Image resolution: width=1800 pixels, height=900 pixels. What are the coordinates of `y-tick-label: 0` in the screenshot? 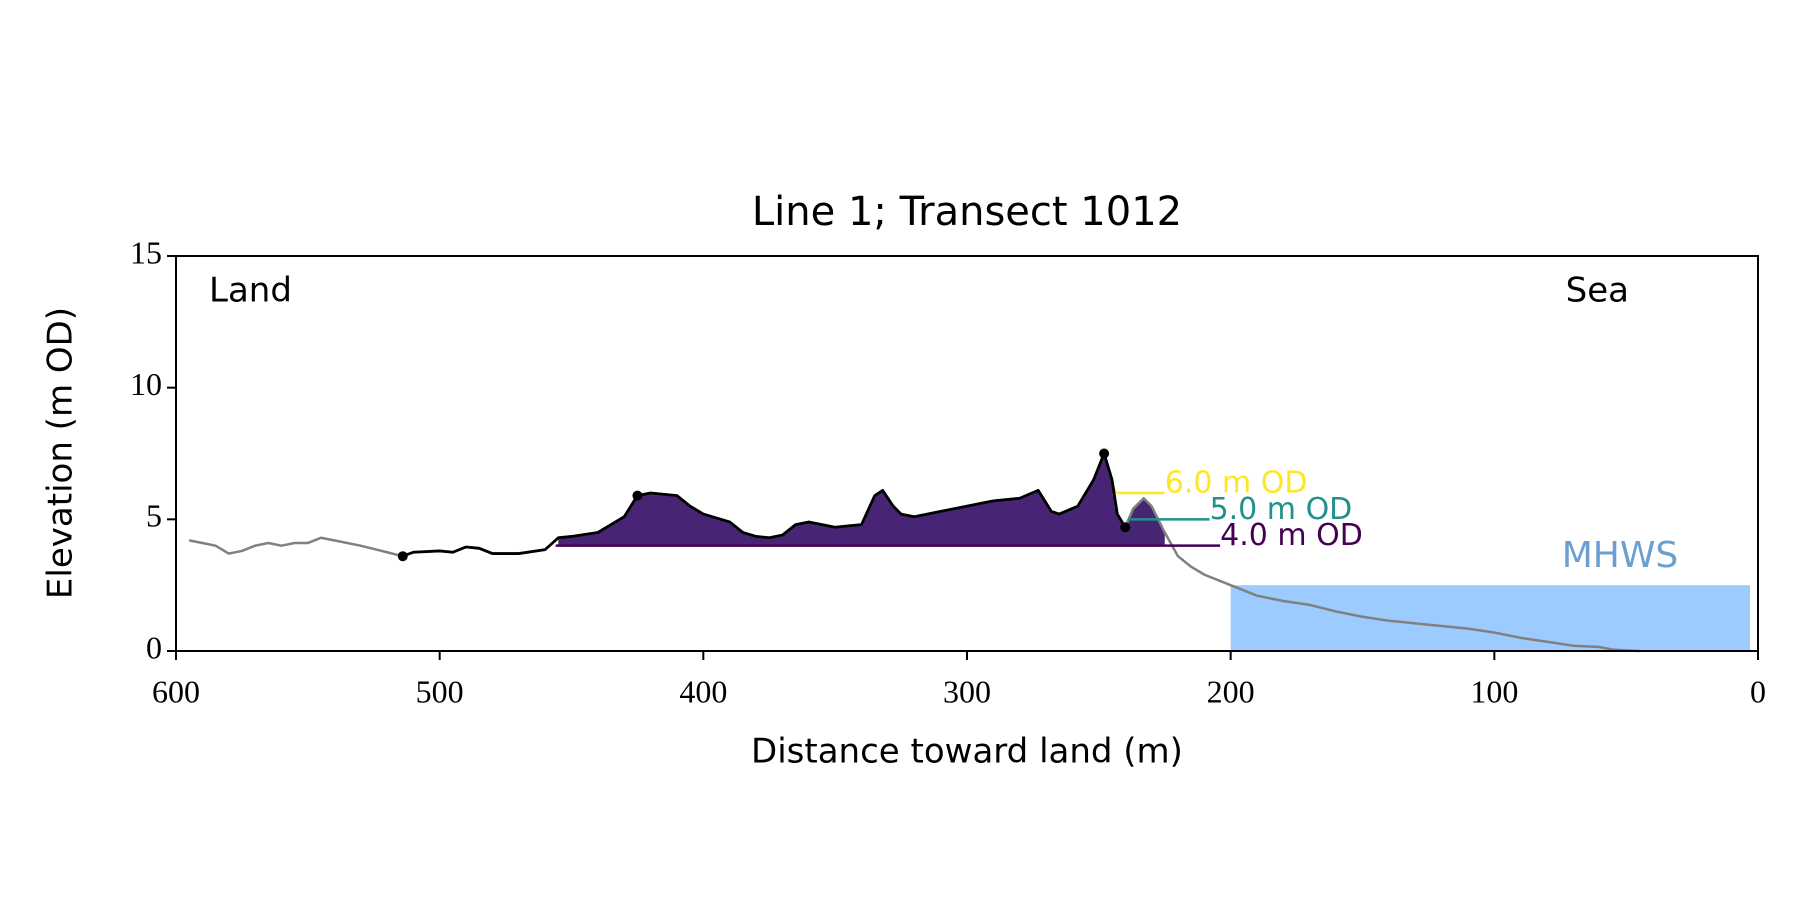 It's located at (154, 647).